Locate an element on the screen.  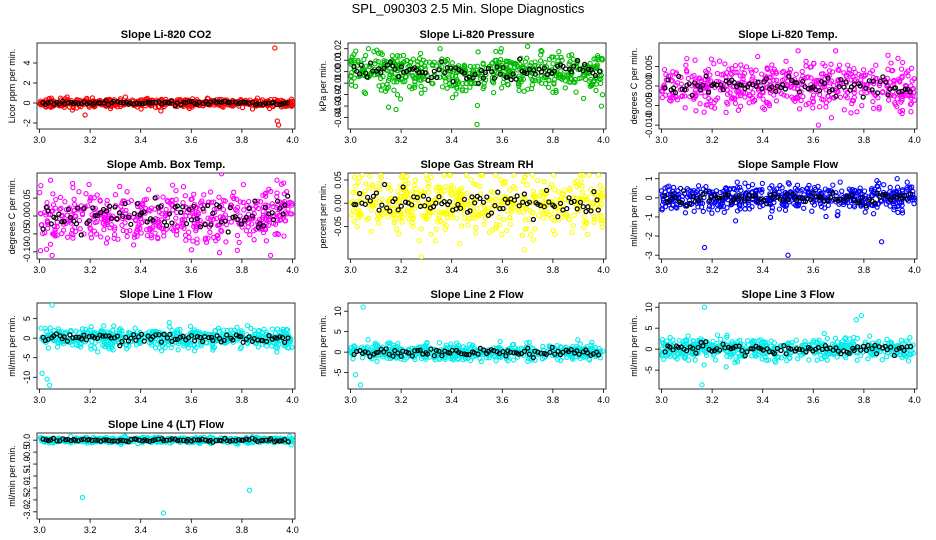
y-tick-label: -3 is located at coordinates (649, 255).